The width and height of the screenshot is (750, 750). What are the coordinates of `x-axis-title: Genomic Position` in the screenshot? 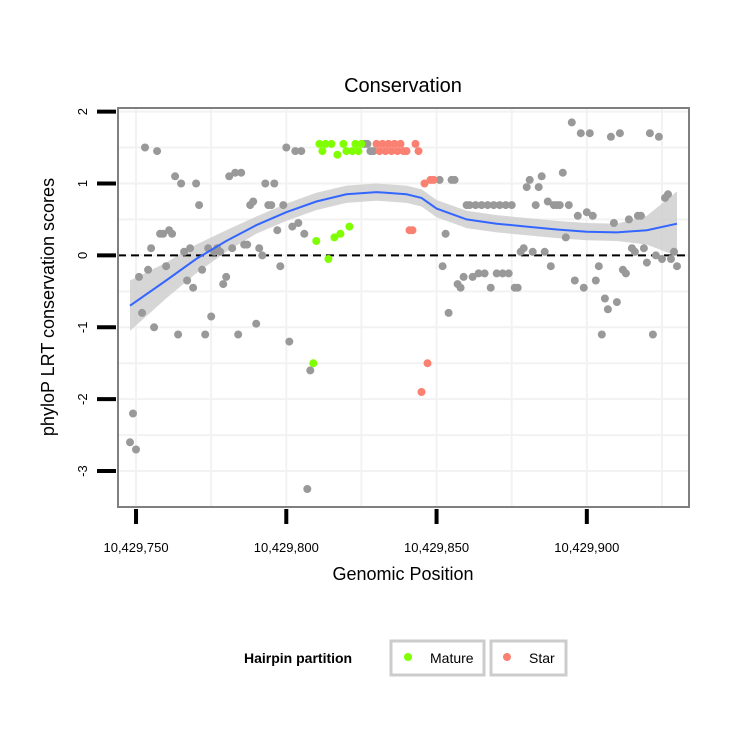 It's located at (402, 574).